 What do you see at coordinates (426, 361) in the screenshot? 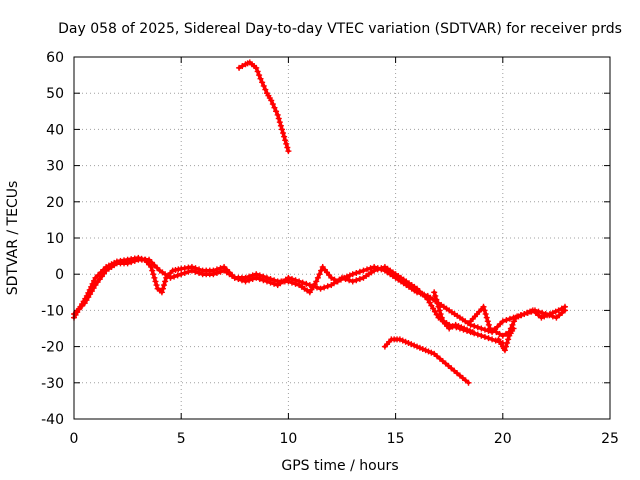
I see `series-track-low` at bounding box center [426, 361].